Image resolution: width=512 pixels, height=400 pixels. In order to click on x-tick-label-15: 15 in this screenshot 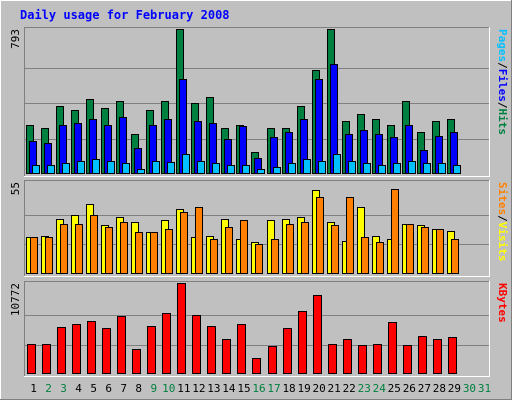, I will do `click(243, 388)`.